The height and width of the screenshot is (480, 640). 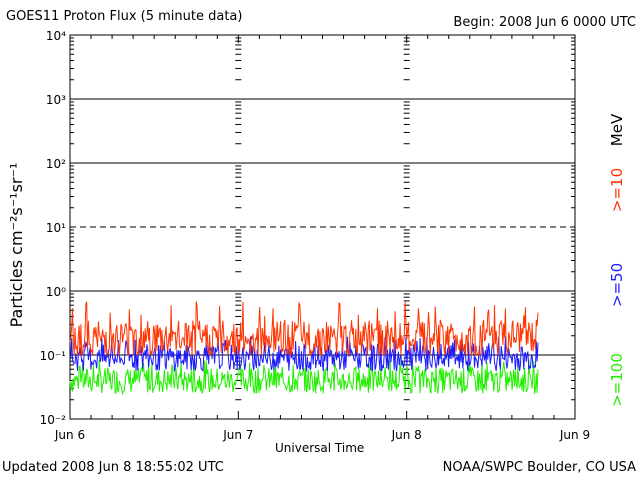 I want to click on legend-ge100: >=100, so click(x=617, y=380).